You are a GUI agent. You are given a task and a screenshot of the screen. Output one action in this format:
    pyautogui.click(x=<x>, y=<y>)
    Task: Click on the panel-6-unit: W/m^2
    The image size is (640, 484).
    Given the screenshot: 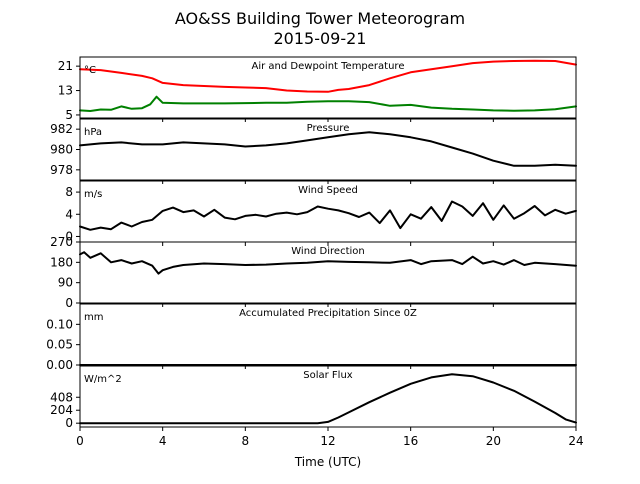 What is the action you would take?
    pyautogui.click(x=103, y=379)
    